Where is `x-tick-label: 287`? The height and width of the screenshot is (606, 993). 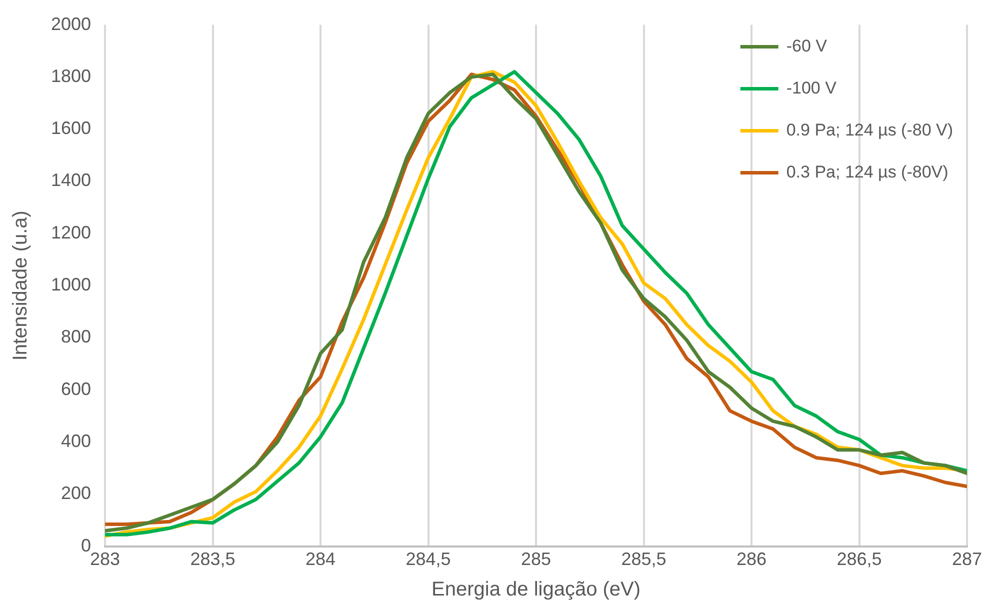 x-tick-label: 287 is located at coordinates (967, 559).